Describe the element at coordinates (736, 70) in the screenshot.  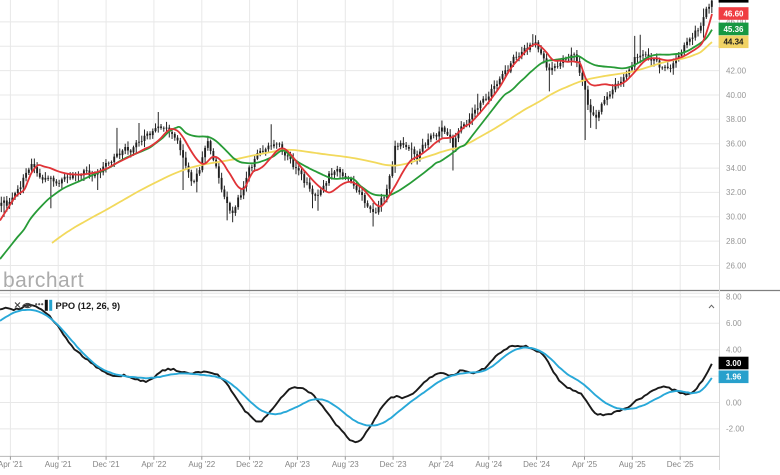
I see `svg-text: 42.00` at that location.